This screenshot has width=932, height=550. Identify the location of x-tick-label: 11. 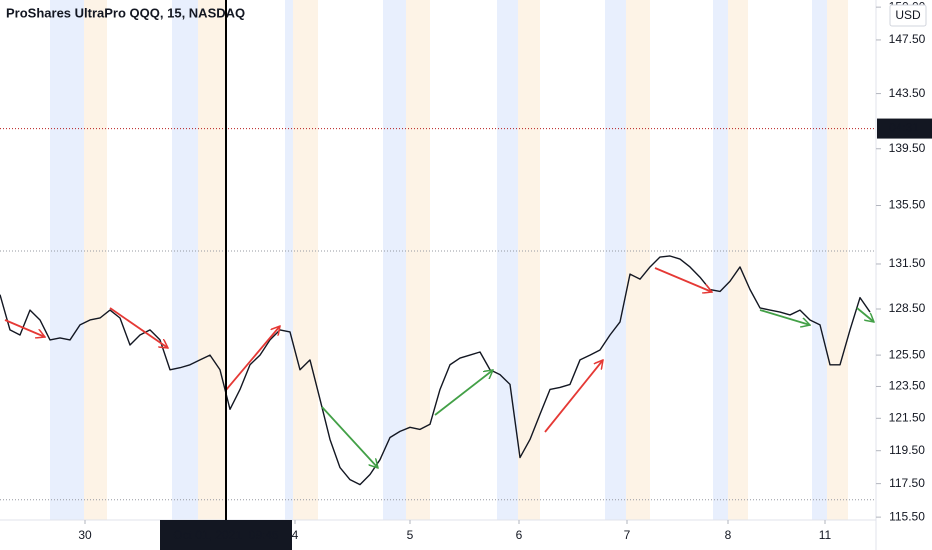
(825, 535).